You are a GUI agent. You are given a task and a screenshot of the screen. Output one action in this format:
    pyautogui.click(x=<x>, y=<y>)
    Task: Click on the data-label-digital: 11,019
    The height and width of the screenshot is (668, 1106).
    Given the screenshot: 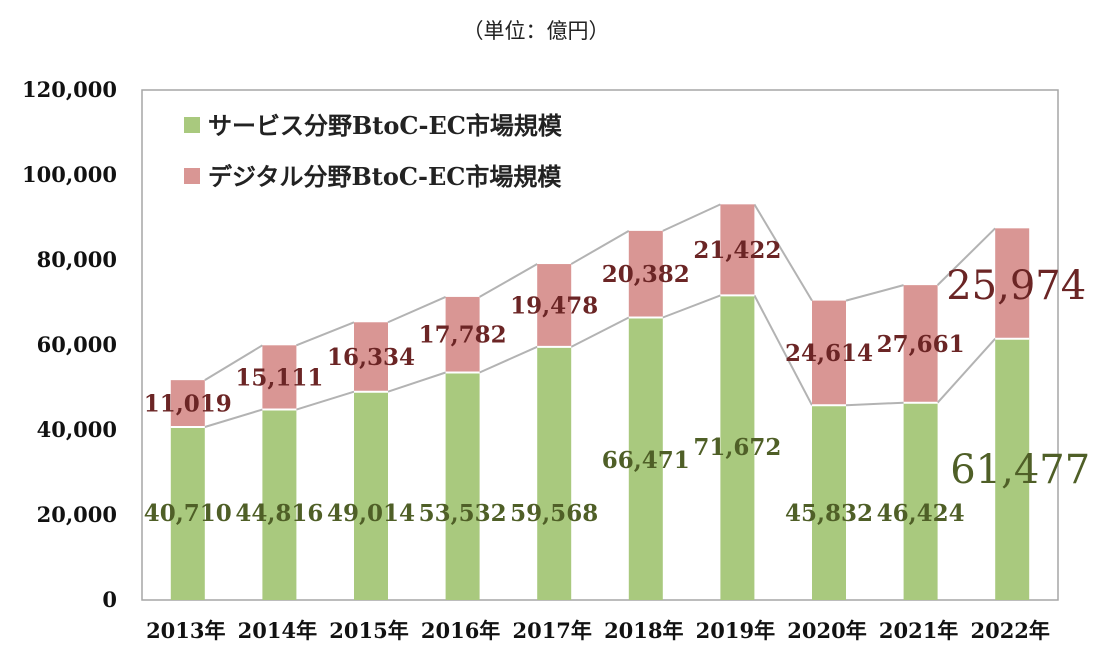 What is the action you would take?
    pyautogui.click(x=188, y=404)
    